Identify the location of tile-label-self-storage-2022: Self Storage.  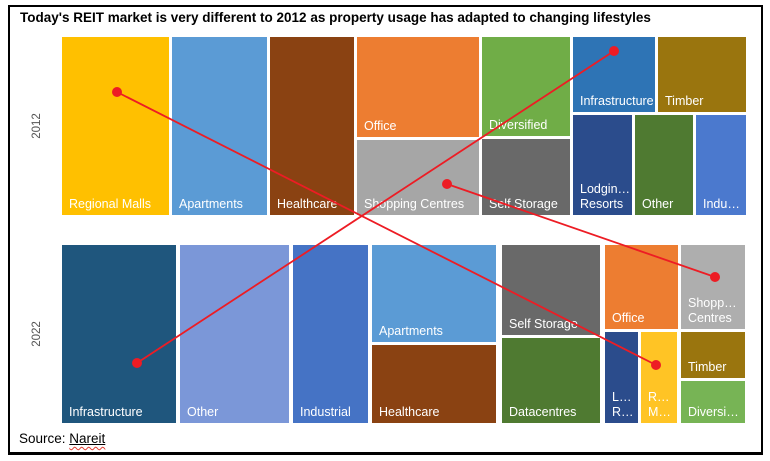
(543, 323).